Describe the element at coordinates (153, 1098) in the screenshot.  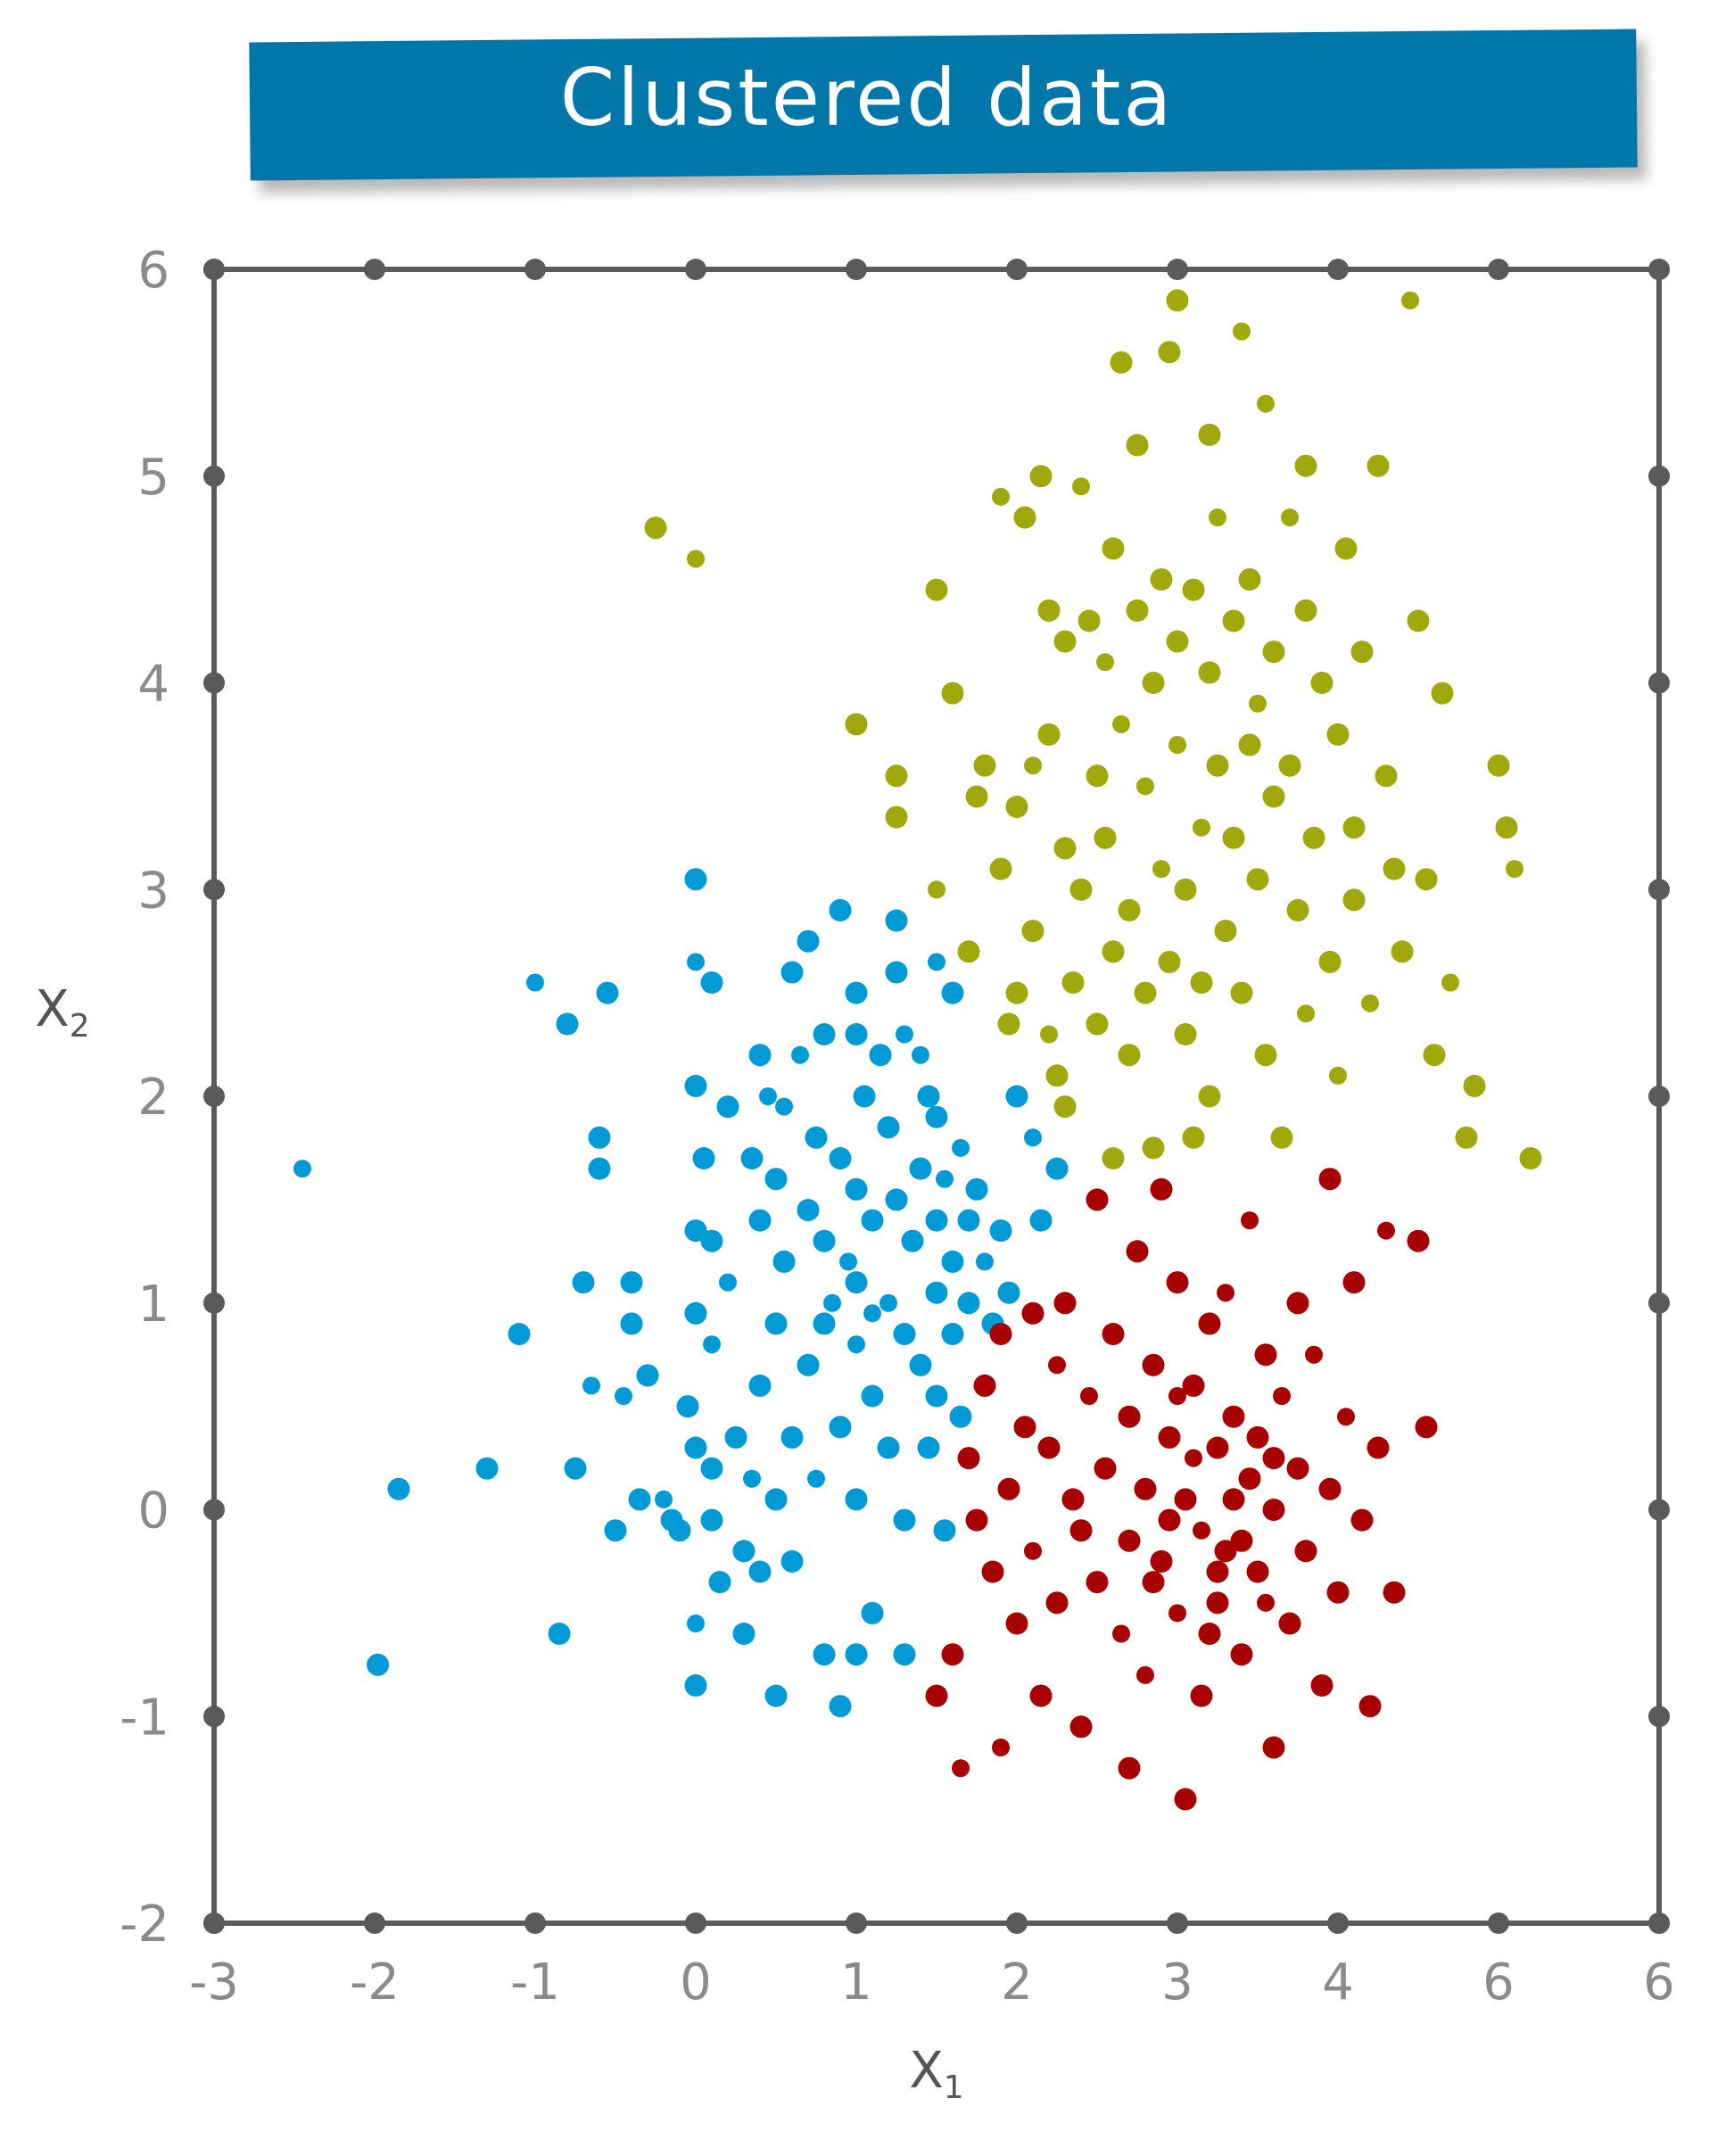
I see `y-tick-label: 2` at that location.